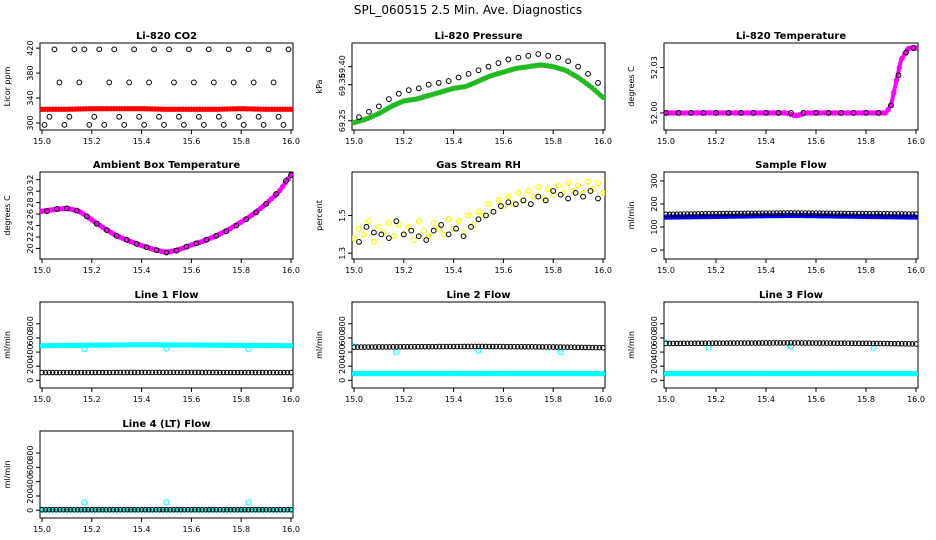  Describe the element at coordinates (654, 380) in the screenshot. I see `y-tick-label: 0` at that location.